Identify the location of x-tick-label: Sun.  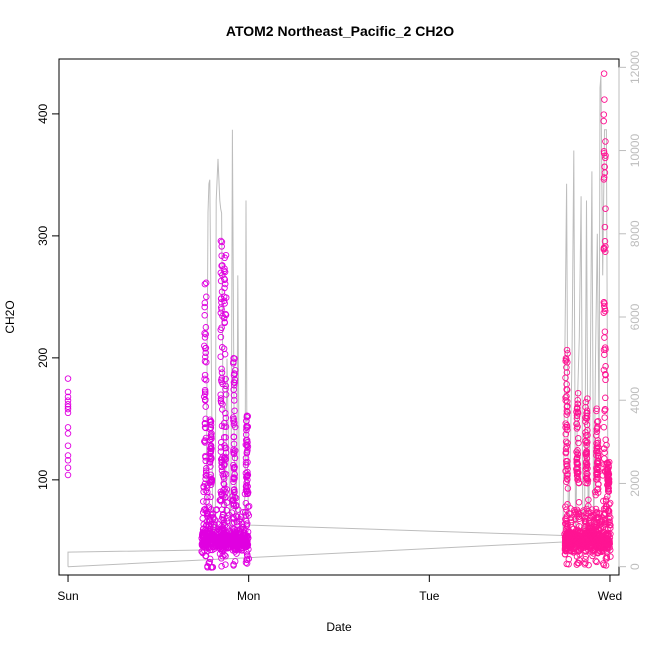
(67, 596).